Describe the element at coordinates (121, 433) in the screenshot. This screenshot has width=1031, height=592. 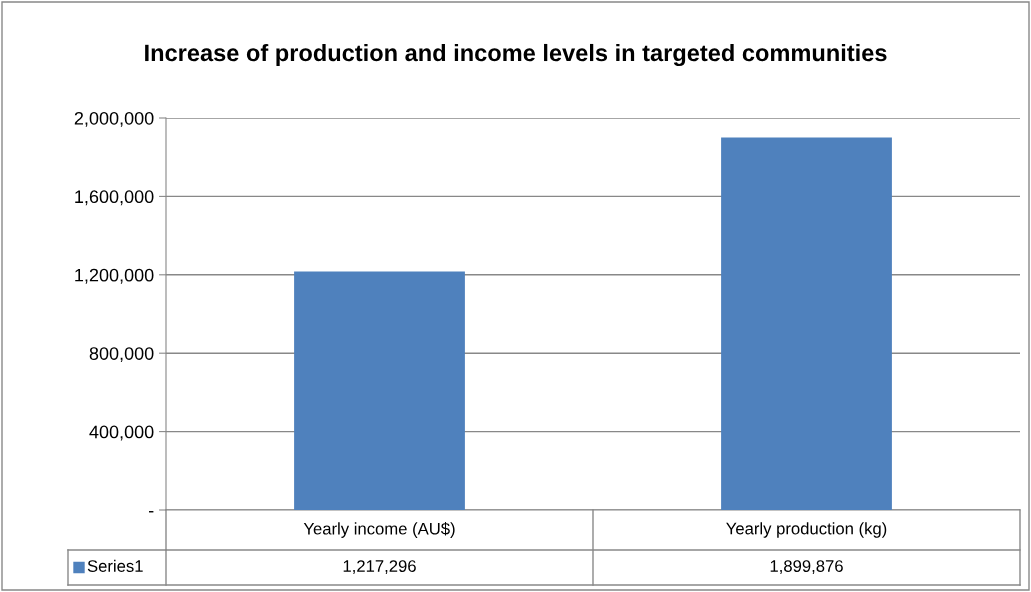
I see `y-tick-label: 400,000` at that location.